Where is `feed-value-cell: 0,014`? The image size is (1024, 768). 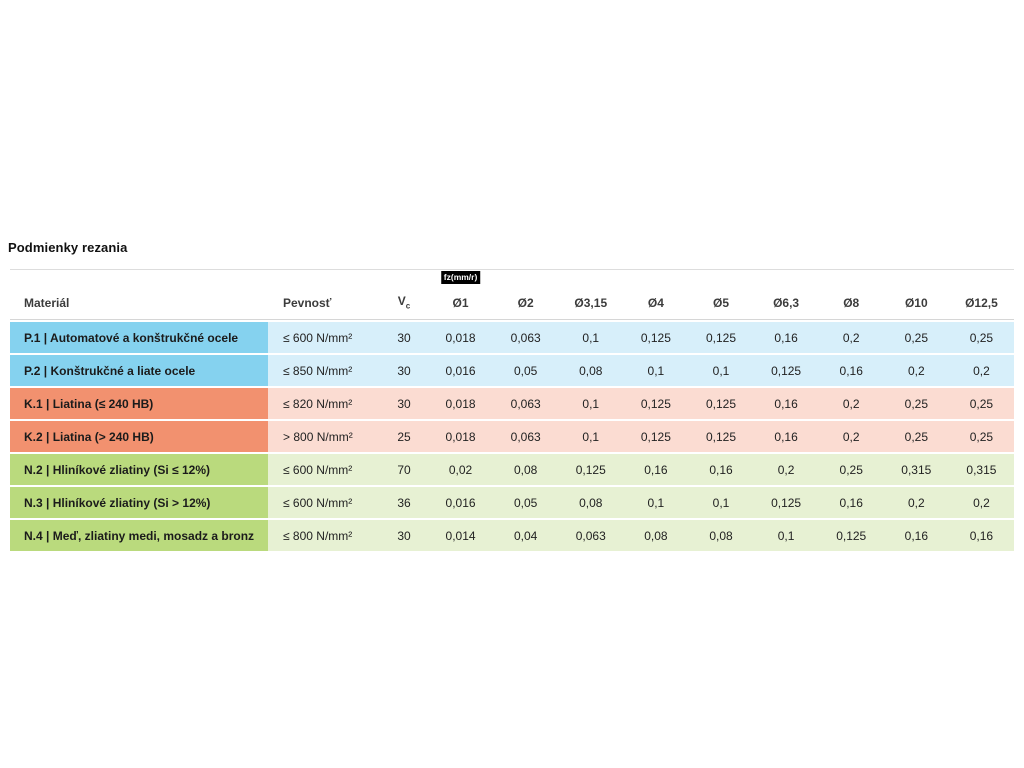
feed-value-cell: 0,014 is located at coordinates (461, 535).